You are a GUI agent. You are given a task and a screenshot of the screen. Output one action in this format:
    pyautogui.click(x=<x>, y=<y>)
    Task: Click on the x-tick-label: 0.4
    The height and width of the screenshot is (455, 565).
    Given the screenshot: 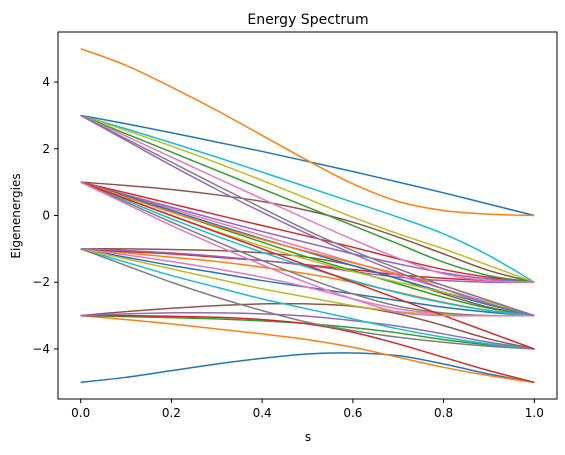 What is the action you would take?
    pyautogui.click(x=262, y=413)
    